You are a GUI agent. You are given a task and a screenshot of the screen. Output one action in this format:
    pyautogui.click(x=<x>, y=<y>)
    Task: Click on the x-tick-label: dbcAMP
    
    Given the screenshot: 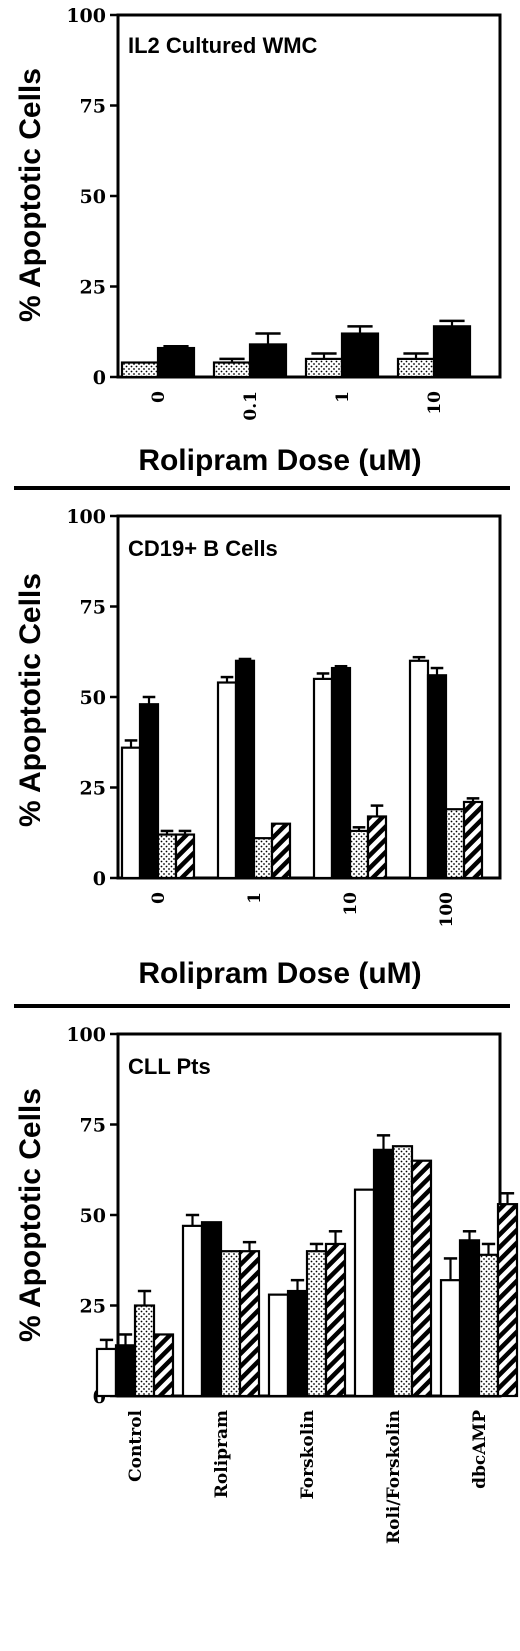 What is the action you would take?
    pyautogui.click(x=480, y=1449)
    